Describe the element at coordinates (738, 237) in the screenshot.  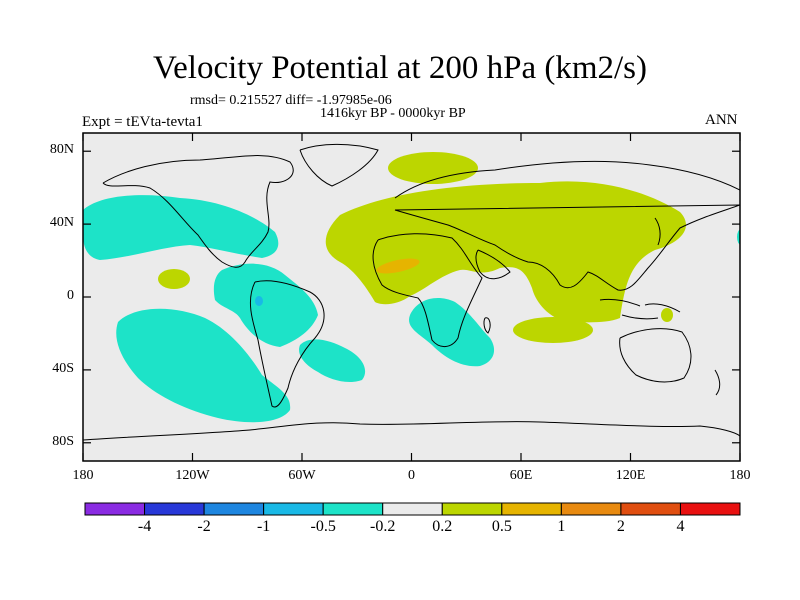
I see `negative-region-date-line-spot` at that location.